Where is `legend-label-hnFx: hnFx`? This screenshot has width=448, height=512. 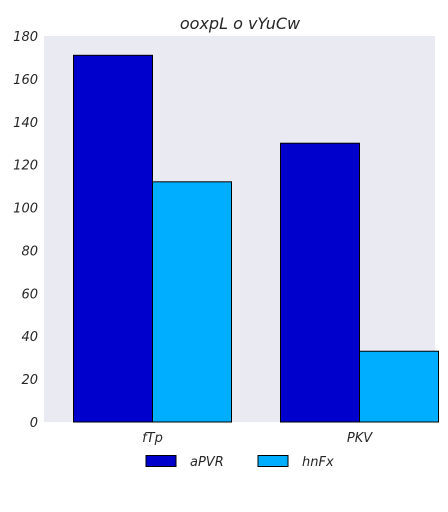
legend-label-hnFx: hnFx is located at coordinates (318, 462).